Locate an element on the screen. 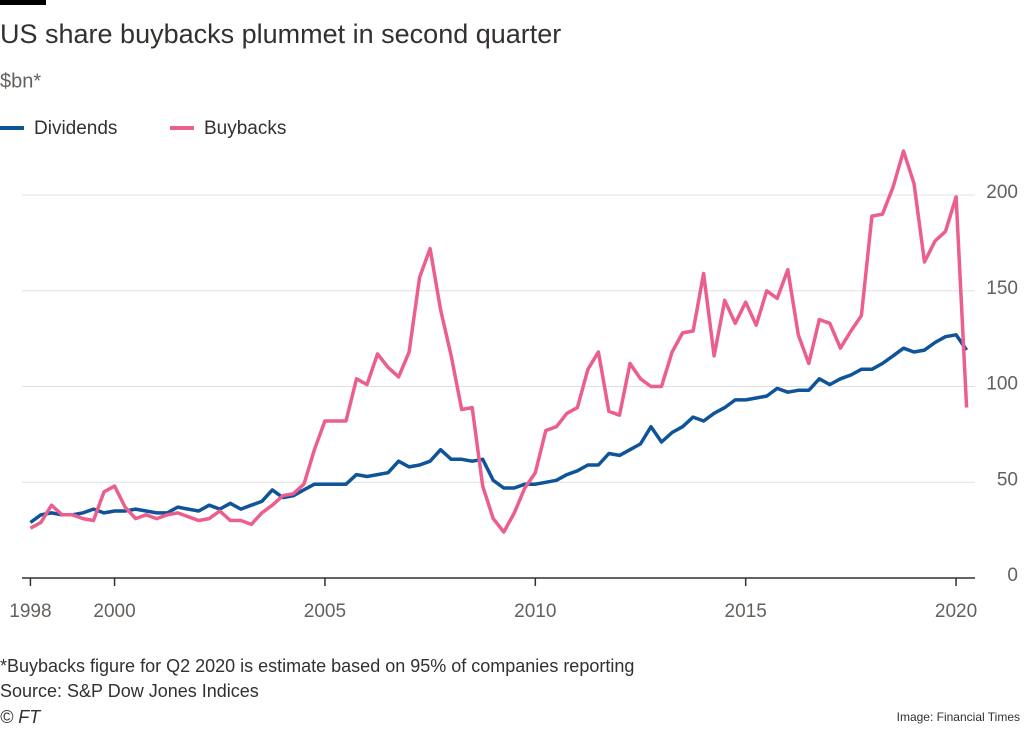  y-tick-label: 100 is located at coordinates (1002, 384).